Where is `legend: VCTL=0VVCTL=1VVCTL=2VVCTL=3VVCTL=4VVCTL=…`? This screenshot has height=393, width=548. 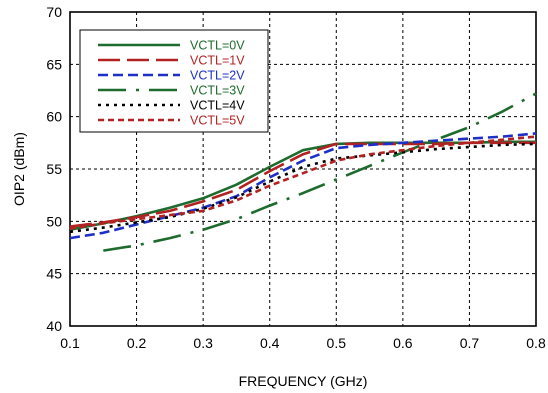
legend: VCTL=0VVCTL=1VVCTL=2VVCTL=3VVCTL=4VVCTL=… is located at coordinates (174, 81).